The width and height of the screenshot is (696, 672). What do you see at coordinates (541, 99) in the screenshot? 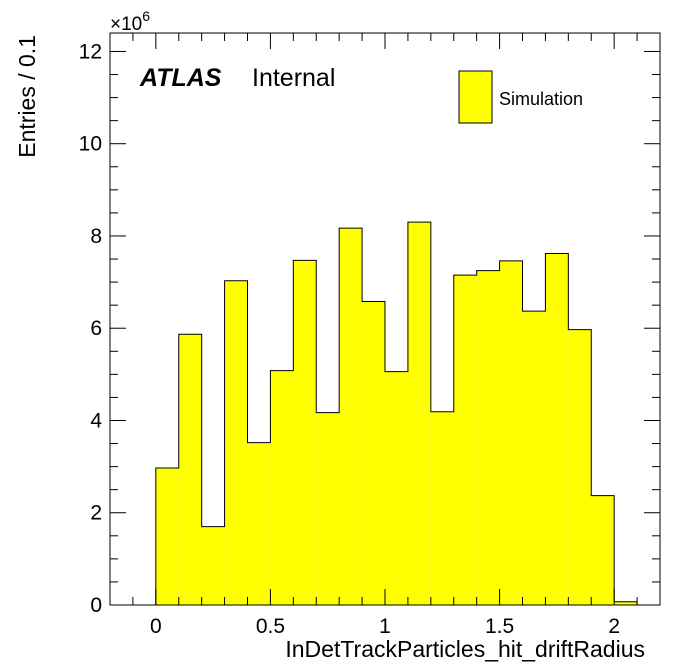
I see `legend-label: Simulation` at bounding box center [541, 99].